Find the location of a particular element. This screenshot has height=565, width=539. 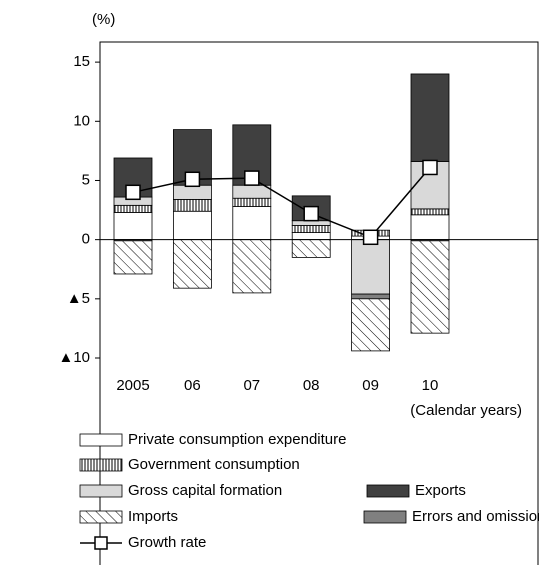

legend-label: Errors and omissions is located at coordinates (475, 516).